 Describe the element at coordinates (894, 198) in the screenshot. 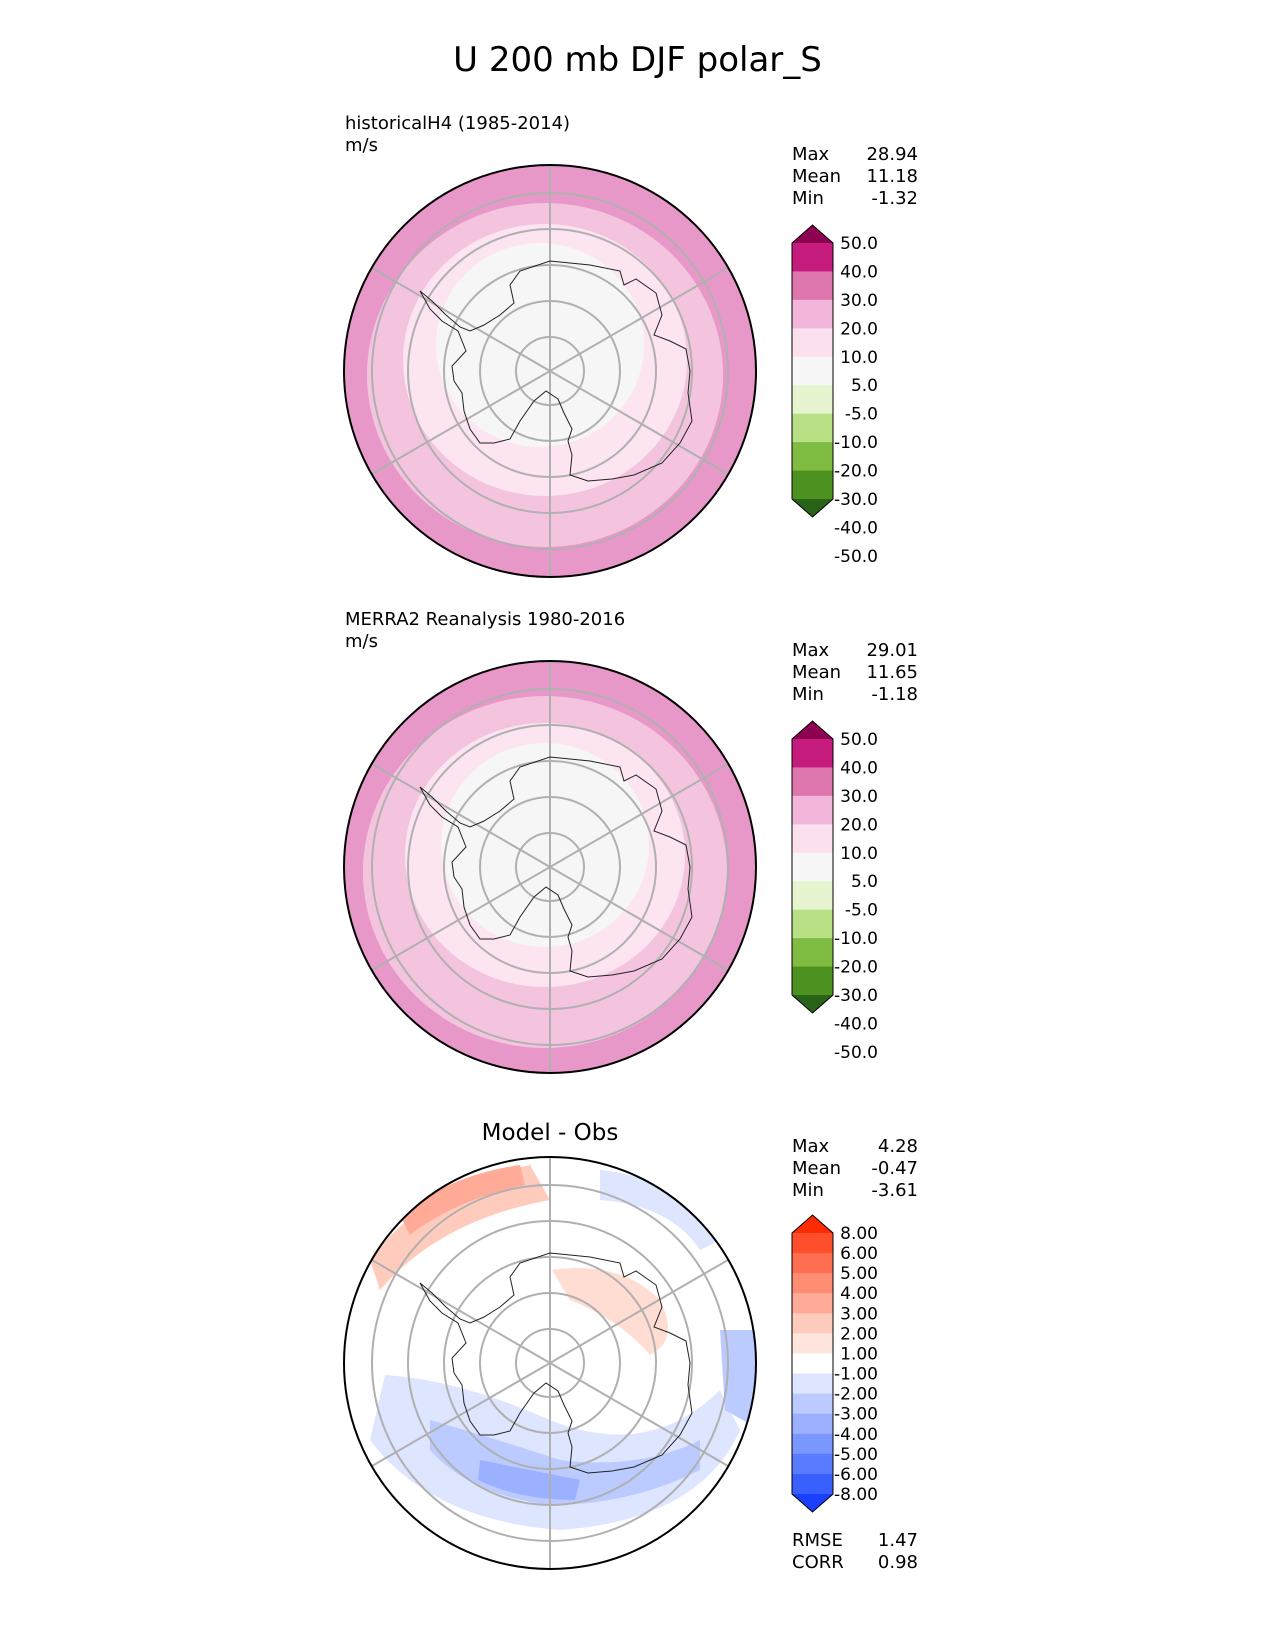

I see `stat-value: -1.32` at that location.